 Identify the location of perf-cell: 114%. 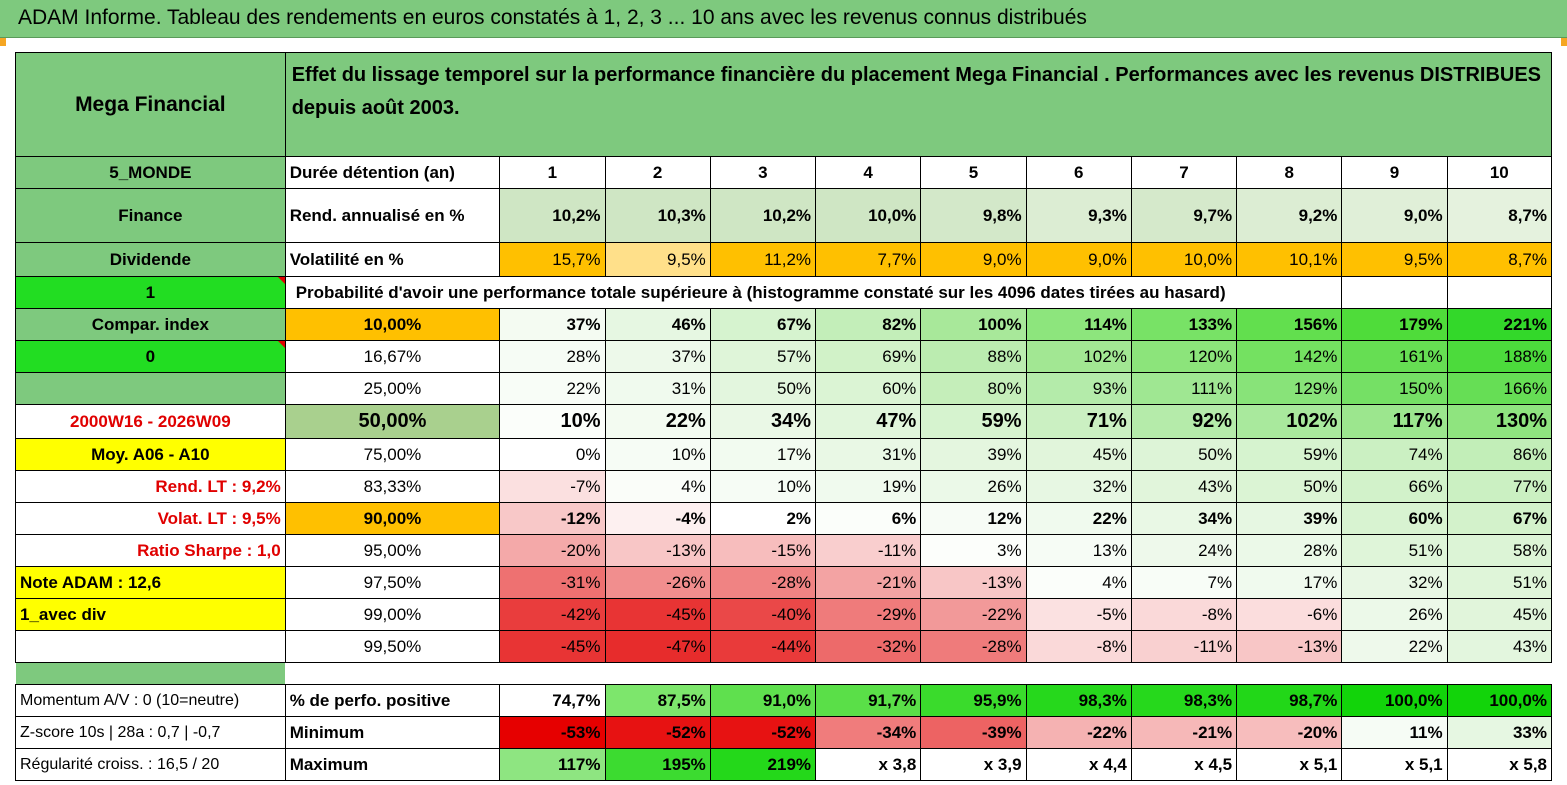
(1078, 324).